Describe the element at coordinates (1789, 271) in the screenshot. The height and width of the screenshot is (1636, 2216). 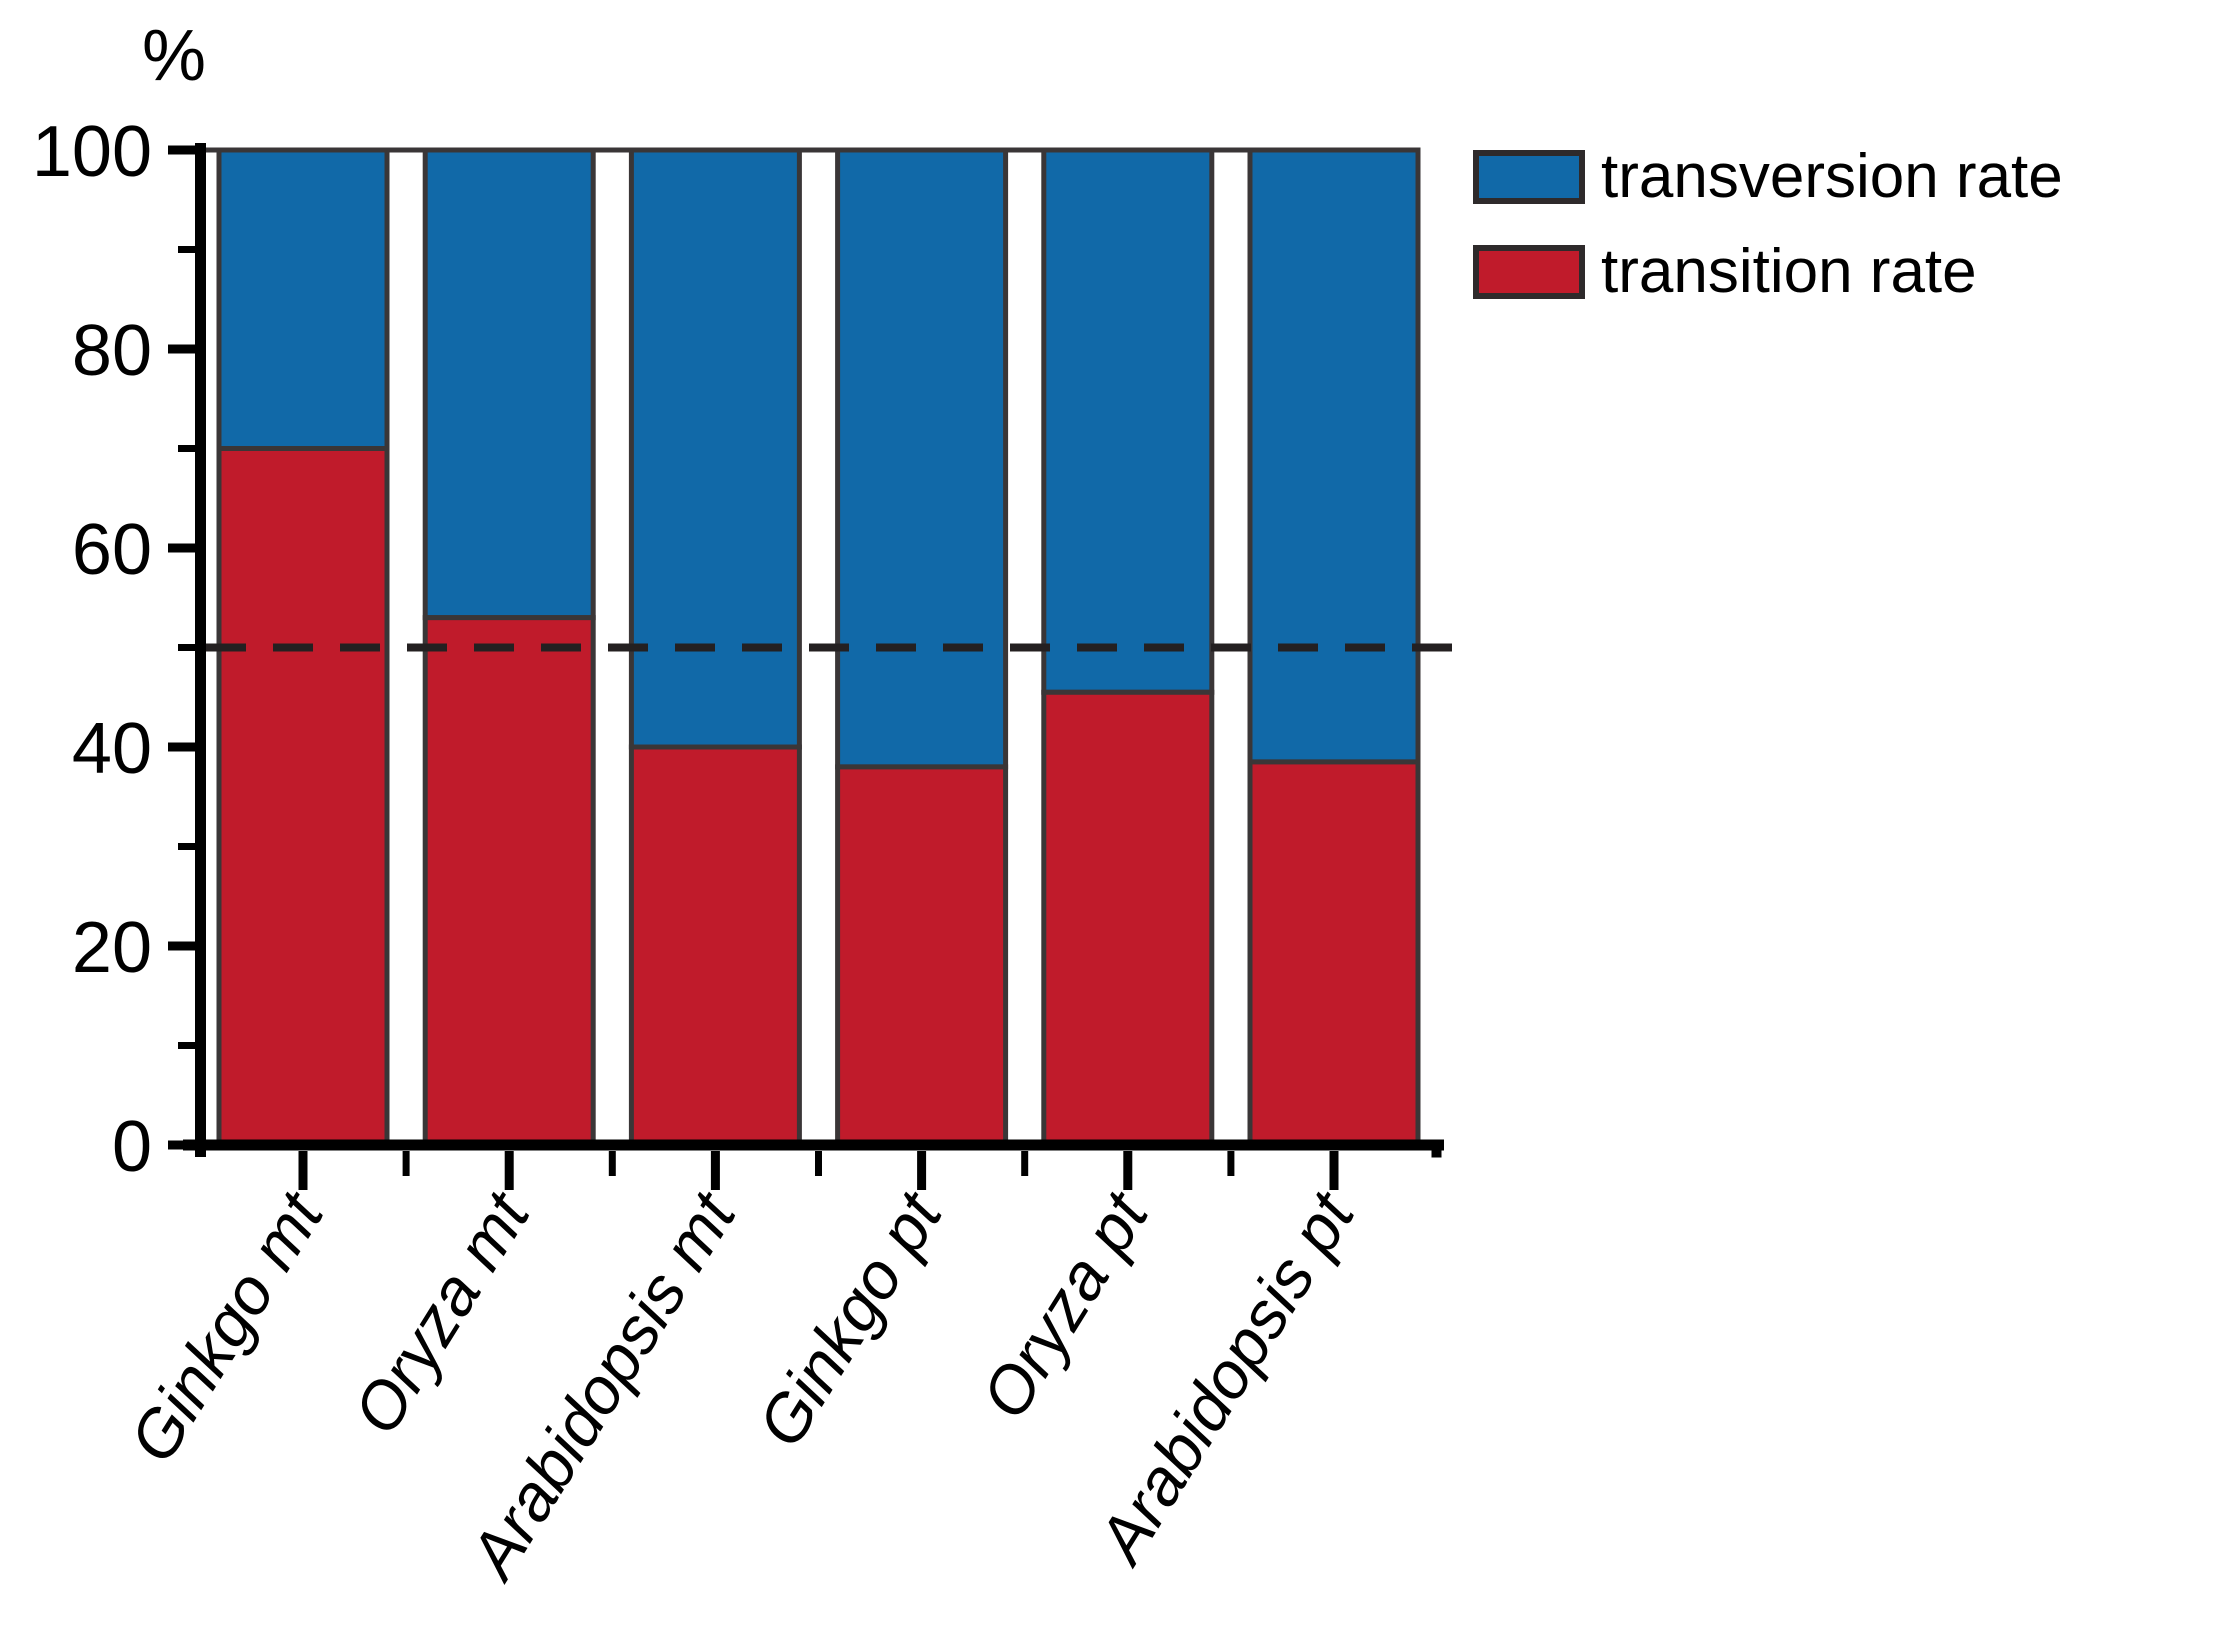
I see `legend-label-transition: transition rate` at that location.